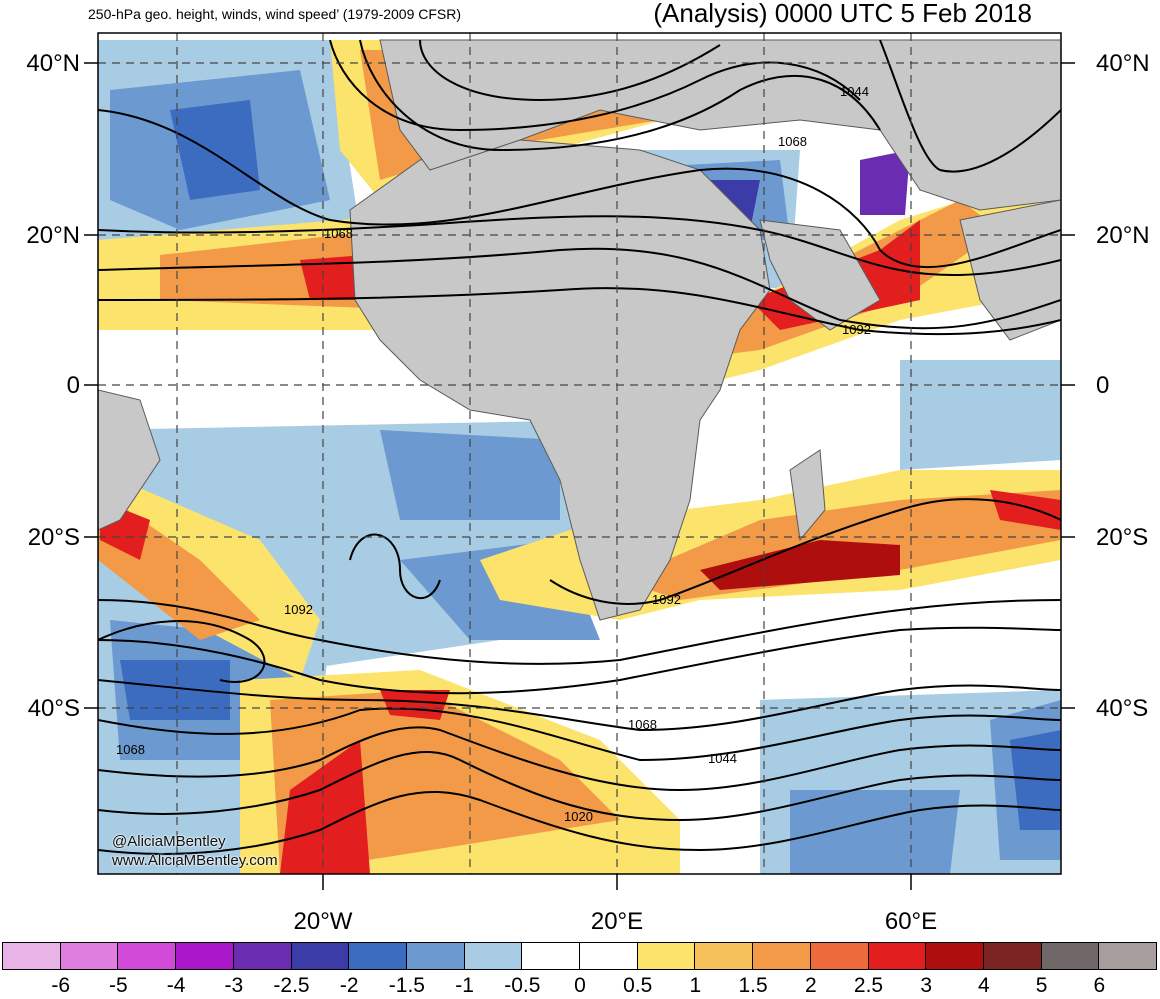 This screenshot has width=1160, height=999. What do you see at coordinates (753, 985) in the screenshot?
I see `color-scale-tick-label: 1.5` at bounding box center [753, 985].